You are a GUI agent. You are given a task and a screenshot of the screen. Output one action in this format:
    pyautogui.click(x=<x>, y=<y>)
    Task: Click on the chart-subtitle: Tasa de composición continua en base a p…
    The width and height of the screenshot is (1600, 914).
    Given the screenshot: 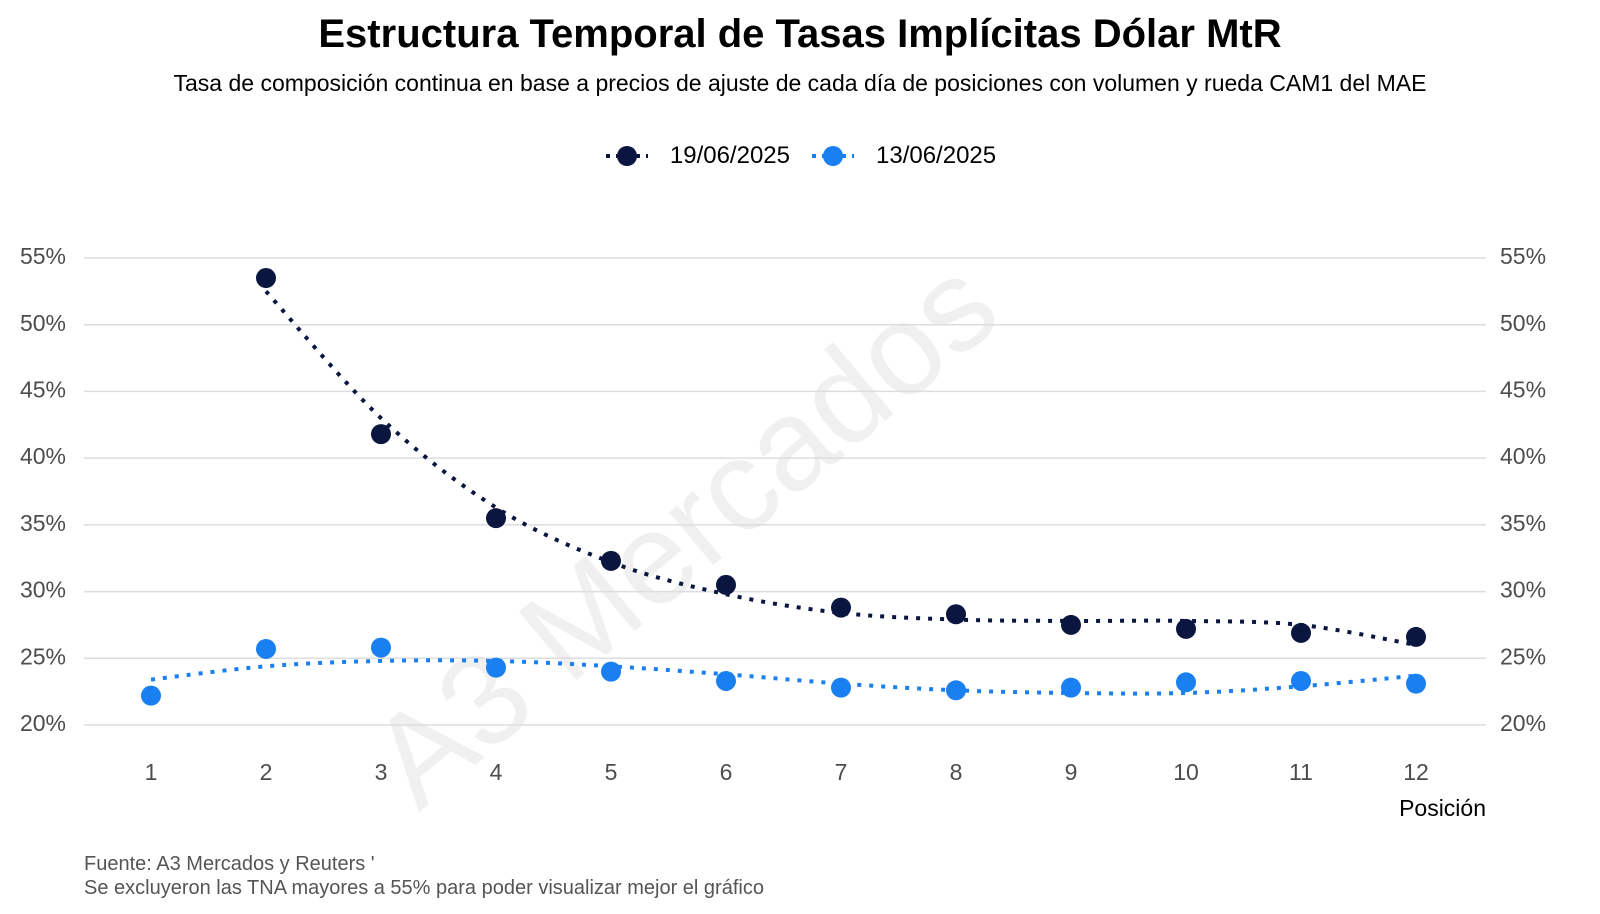 What is the action you would take?
    pyautogui.click(x=800, y=83)
    